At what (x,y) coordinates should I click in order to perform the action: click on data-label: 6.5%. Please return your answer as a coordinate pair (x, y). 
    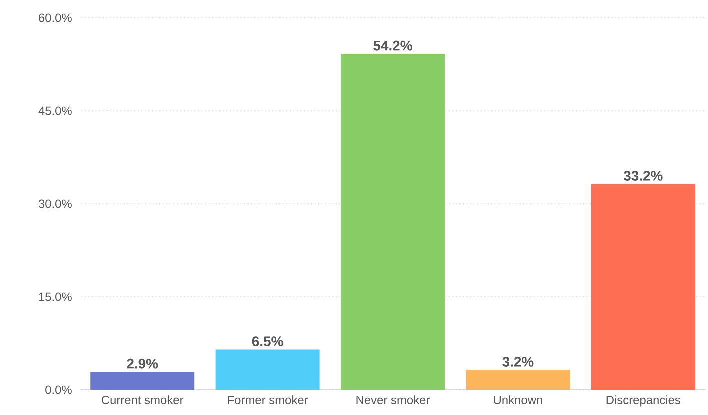
    Looking at the image, I should click on (268, 341).